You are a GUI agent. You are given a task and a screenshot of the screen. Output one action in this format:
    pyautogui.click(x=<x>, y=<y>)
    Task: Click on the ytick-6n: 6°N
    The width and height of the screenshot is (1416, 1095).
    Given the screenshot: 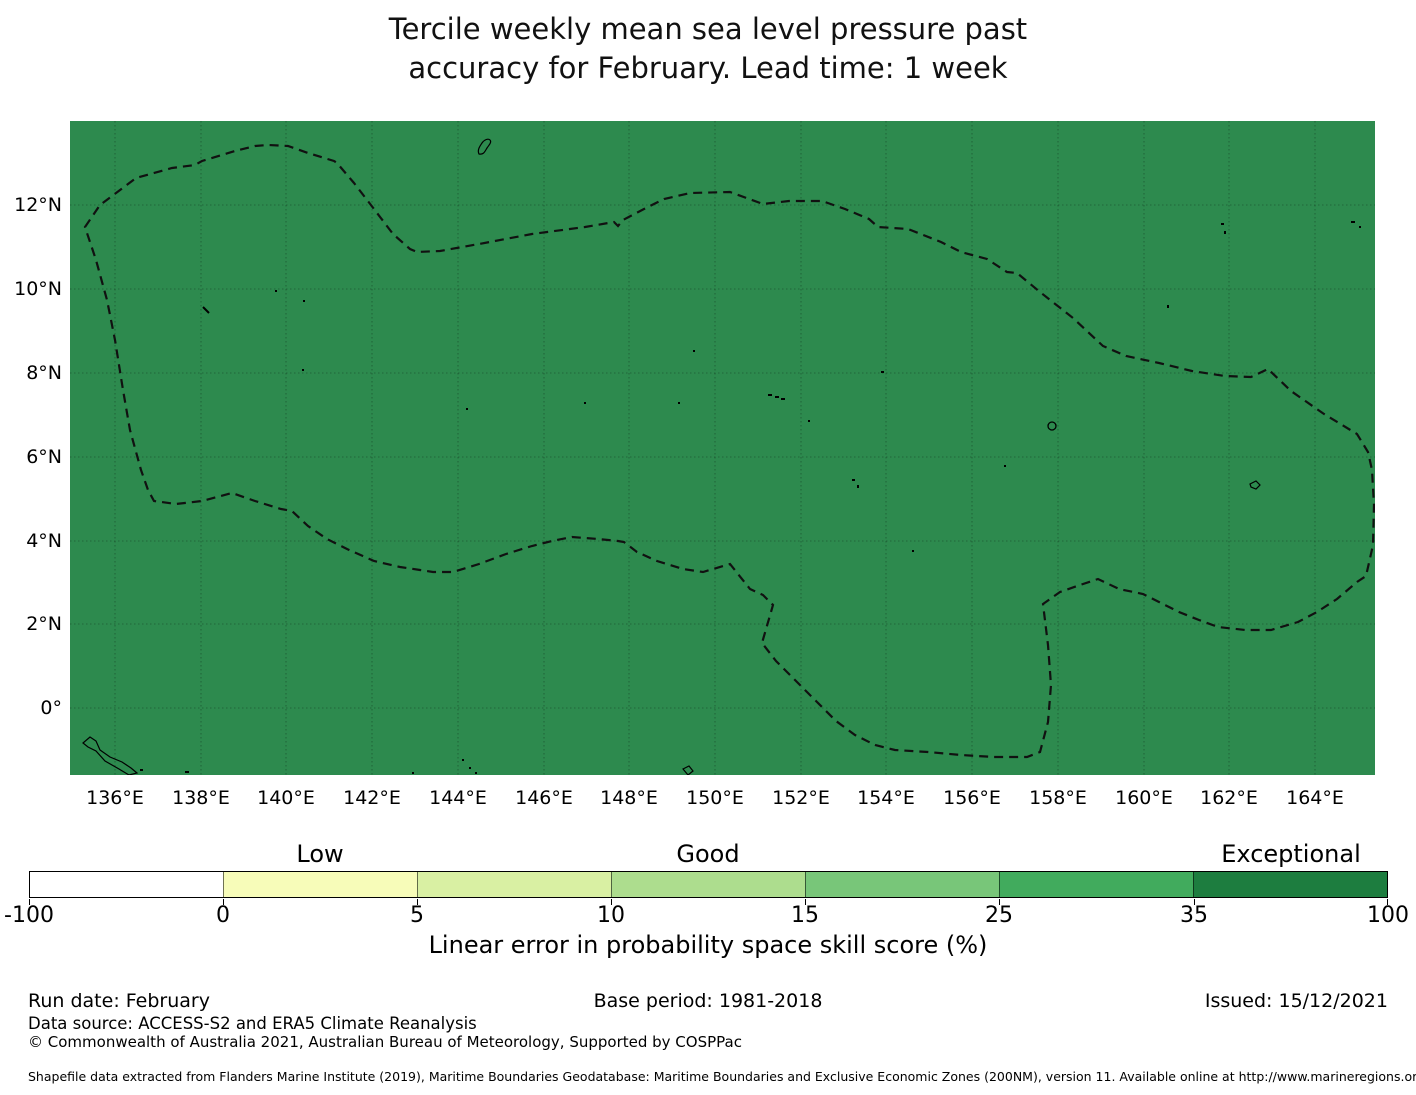 What is the action you would take?
    pyautogui.click(x=44, y=457)
    